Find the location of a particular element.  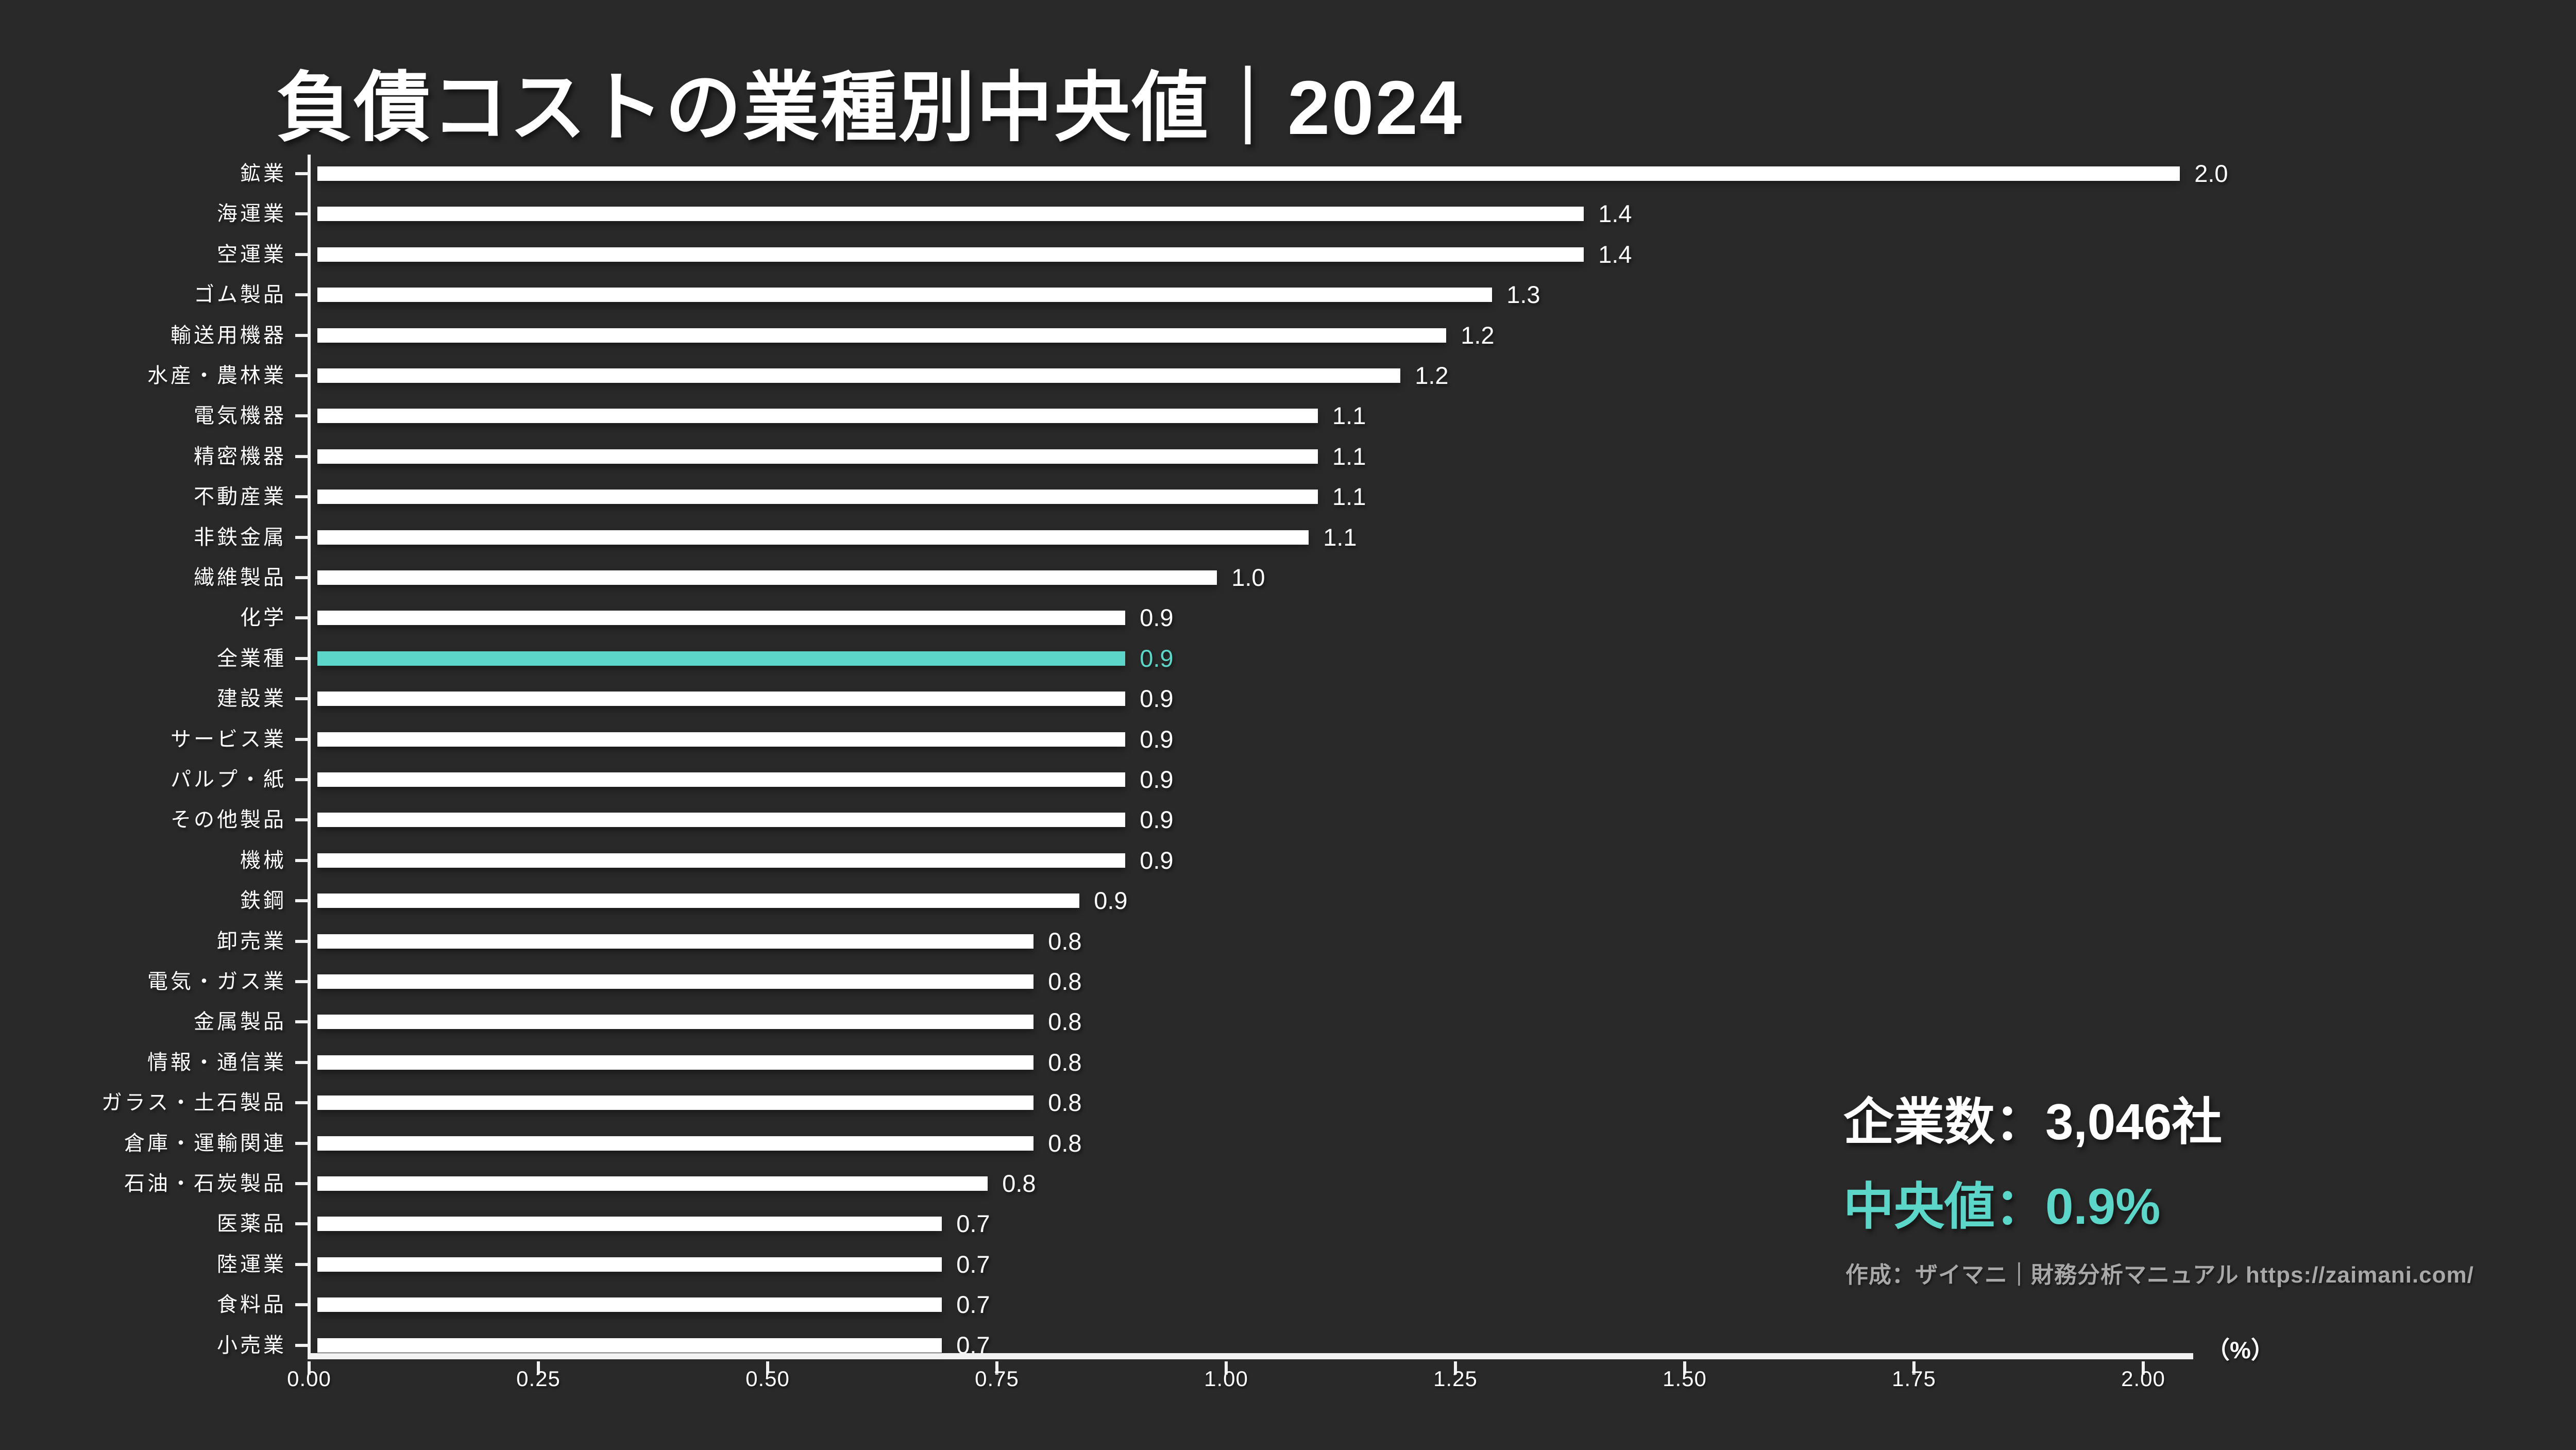

companies-count-text: 企業数：3,046社 is located at coordinates (2033, 1121).